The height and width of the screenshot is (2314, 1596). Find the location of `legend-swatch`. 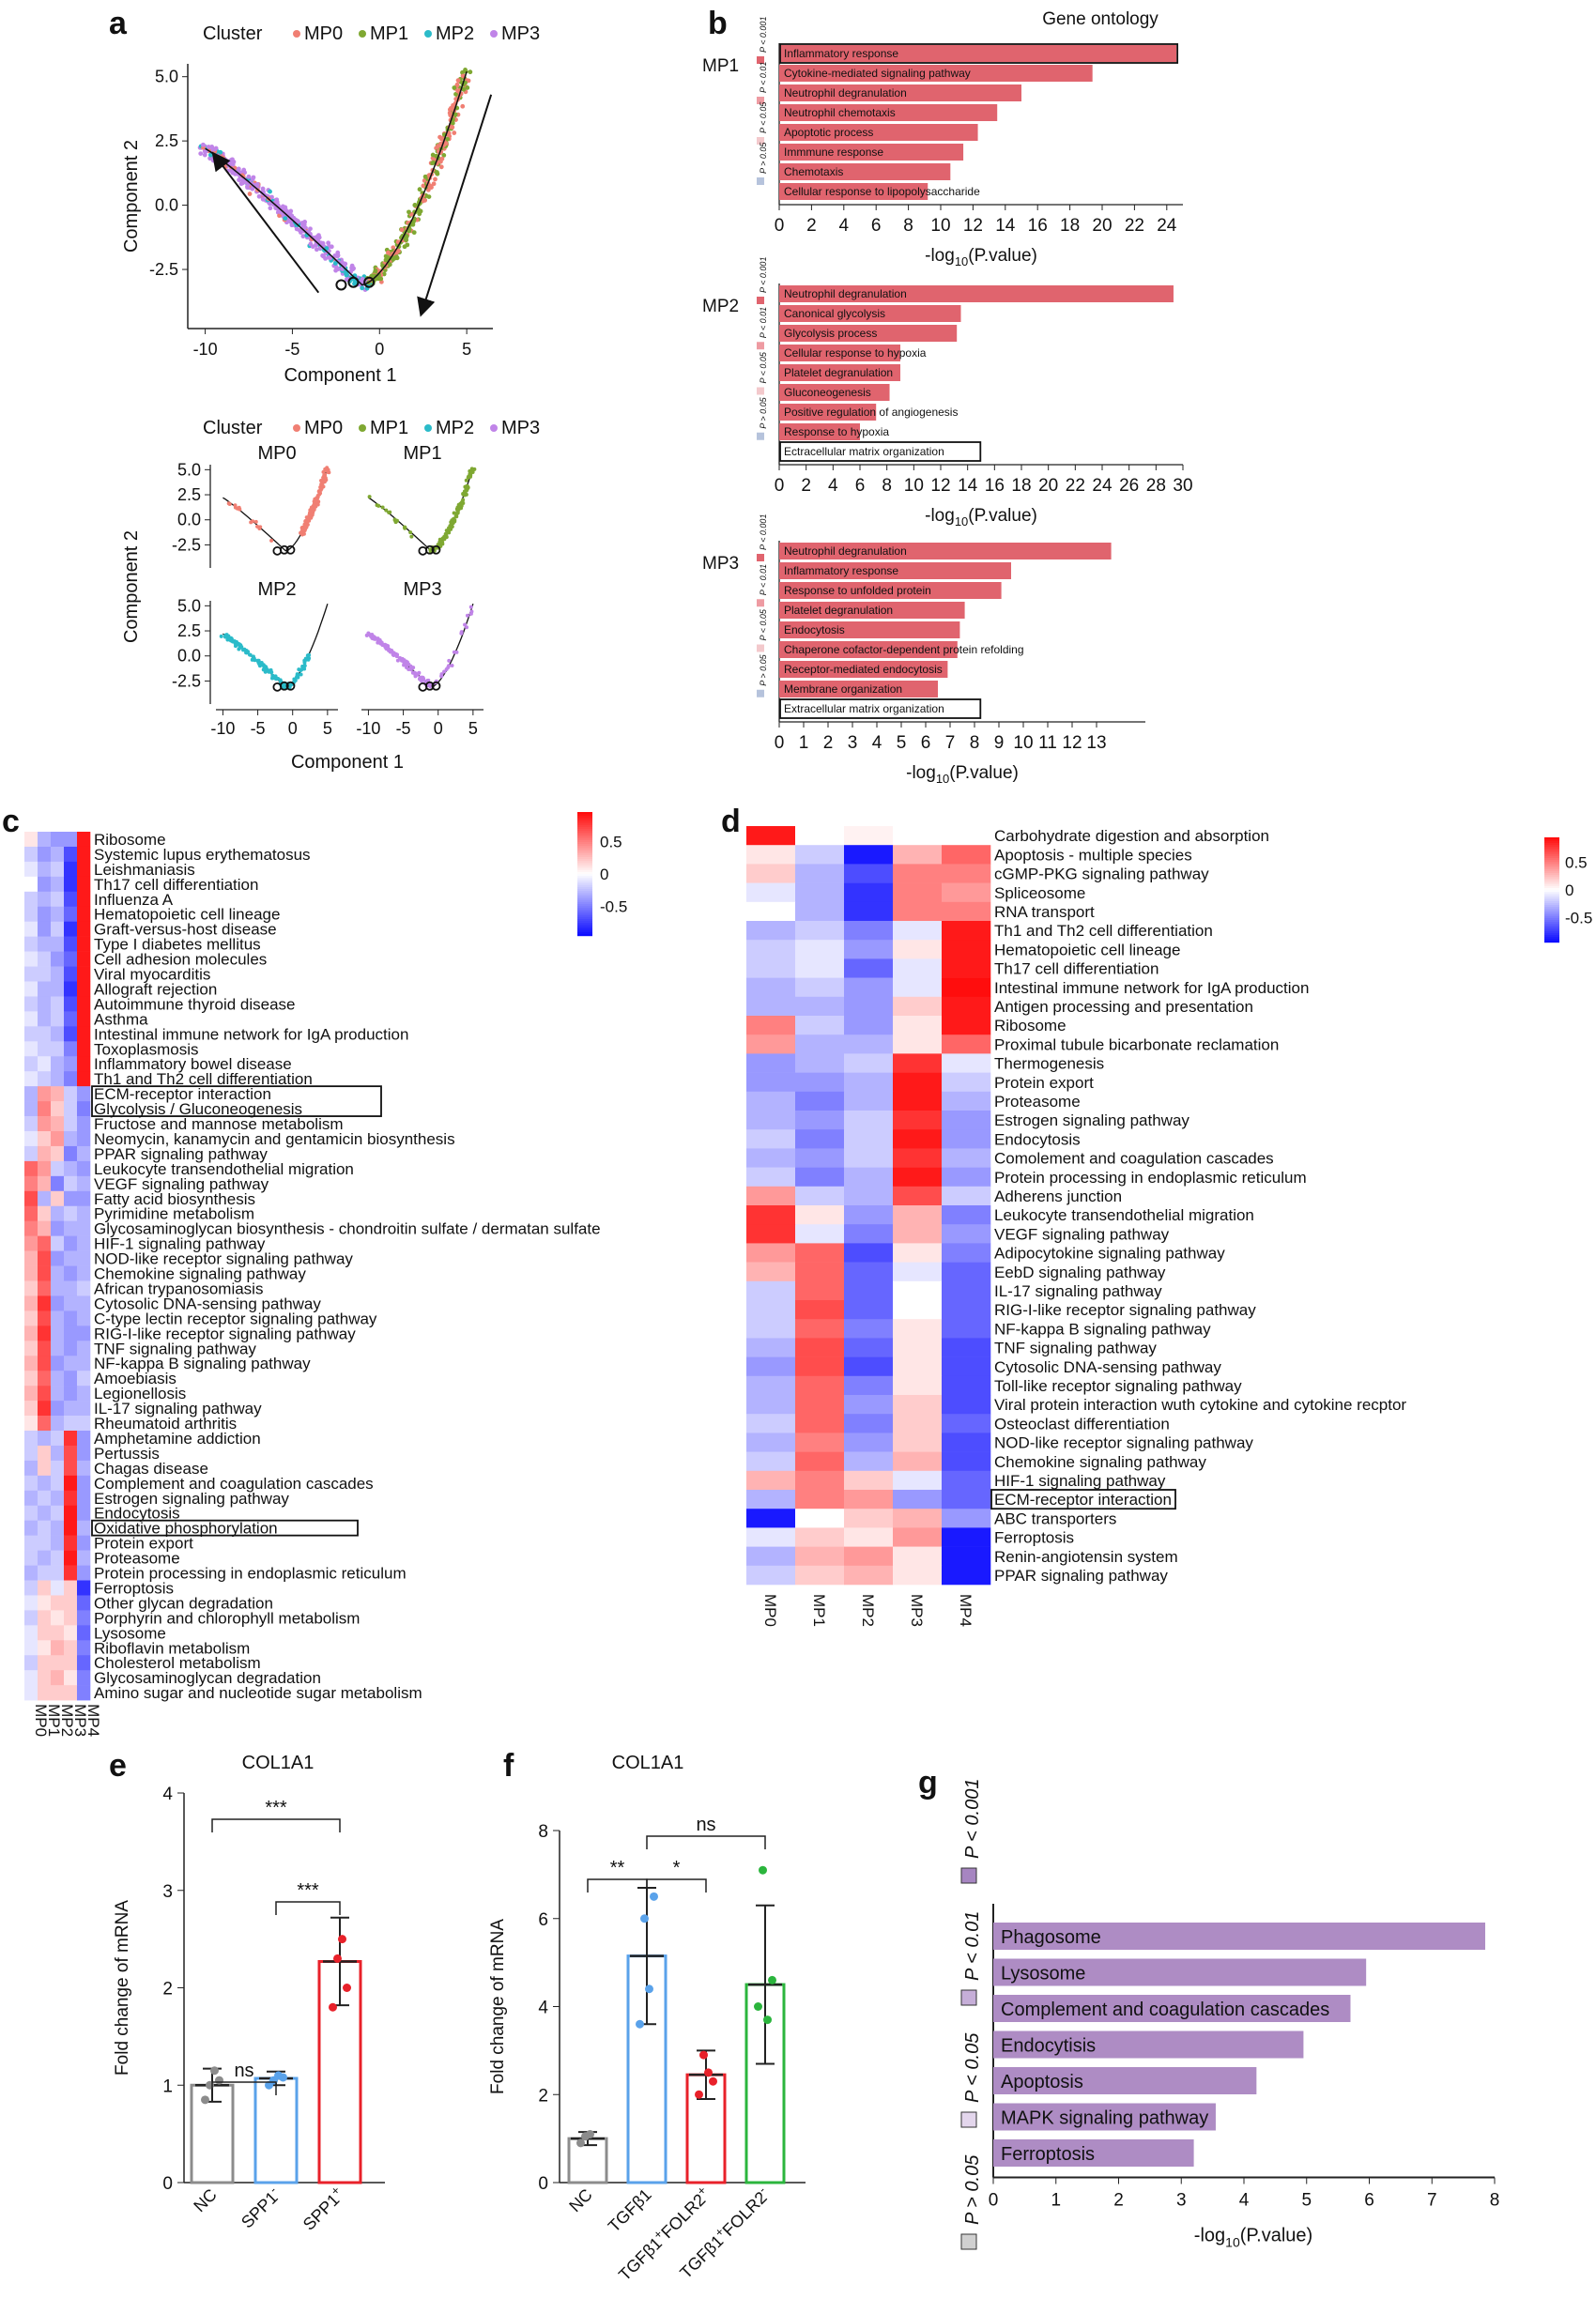

legend-swatch is located at coordinates (761, 391).